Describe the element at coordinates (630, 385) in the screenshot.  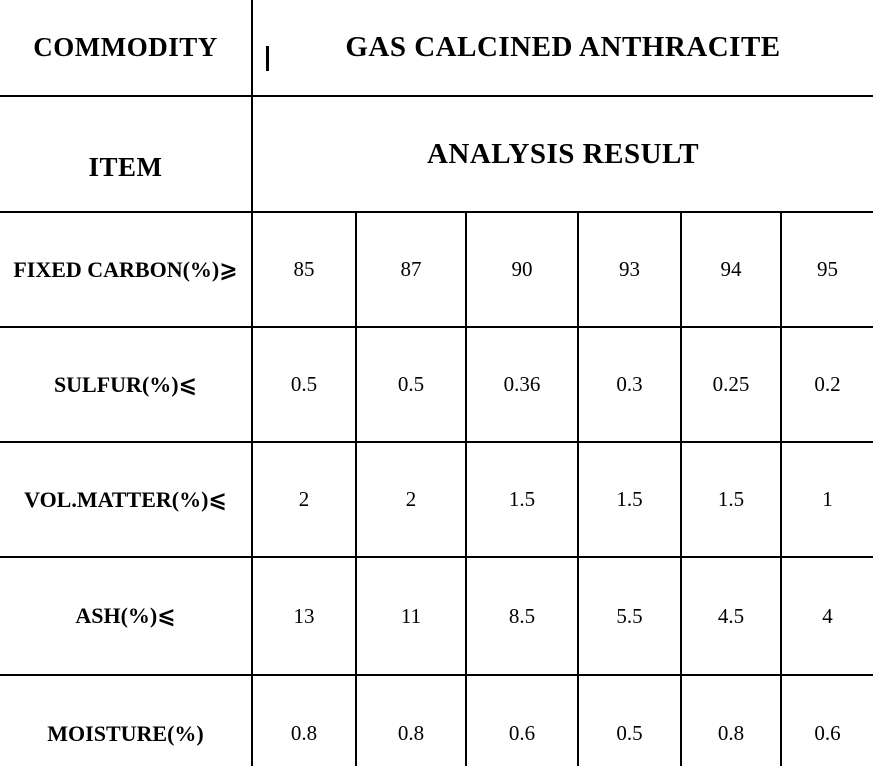
I see `value-cell: 0.3` at that location.